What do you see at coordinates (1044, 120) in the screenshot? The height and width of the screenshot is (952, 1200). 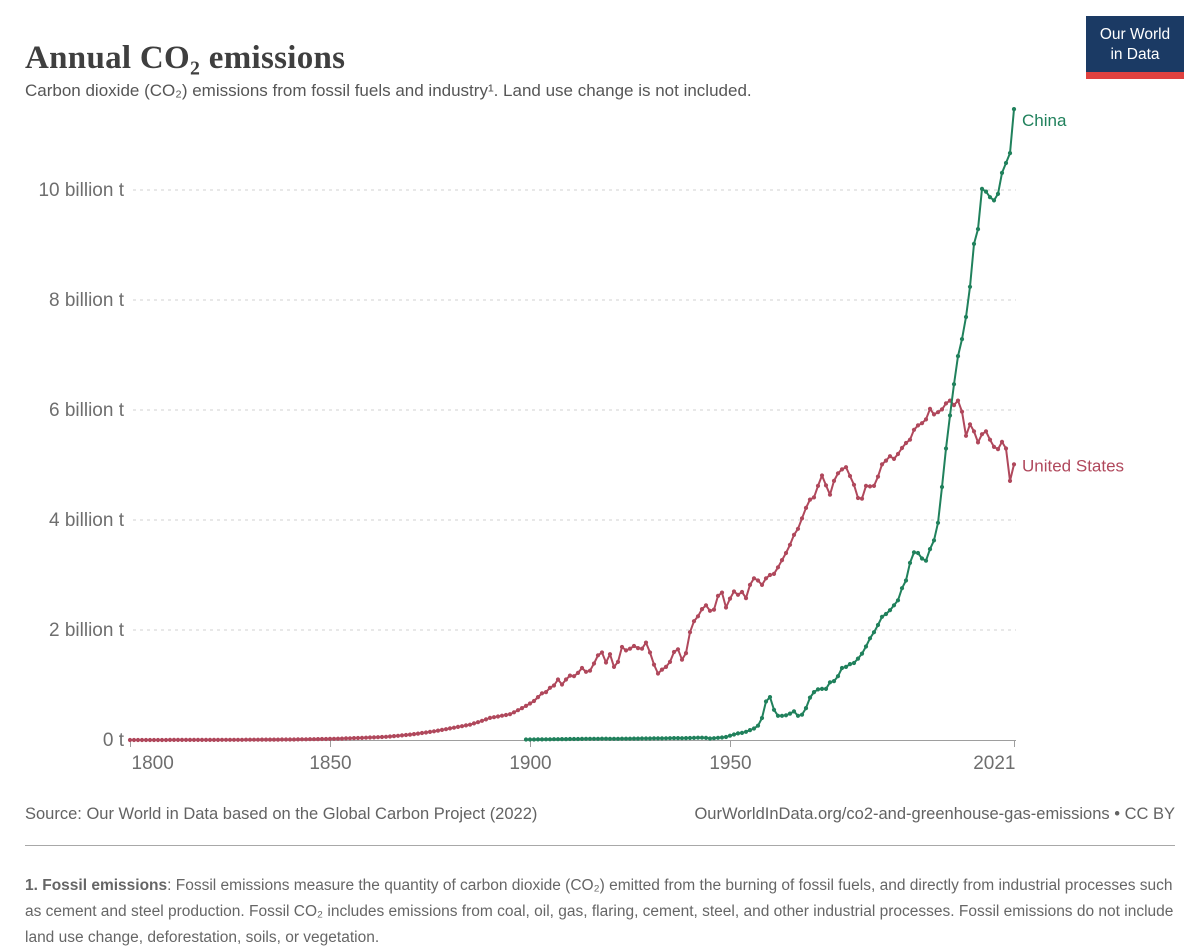 I see `series-label-china: China` at bounding box center [1044, 120].